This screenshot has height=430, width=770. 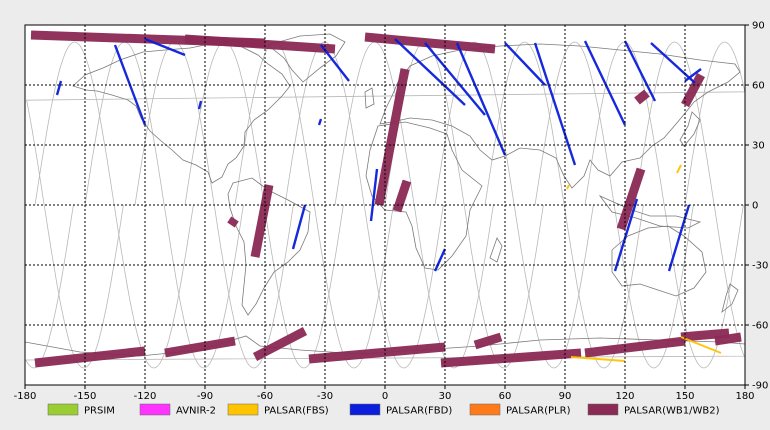 What do you see at coordinates (369, 98) in the screenshot?
I see `coastline-uk` at bounding box center [369, 98].